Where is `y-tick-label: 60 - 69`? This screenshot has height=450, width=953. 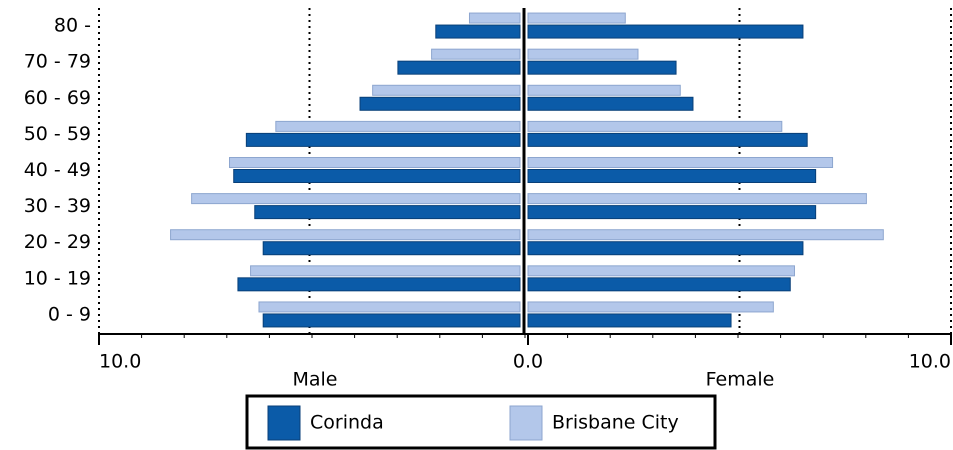
y-tick-label: 60 - 69 is located at coordinates (57, 98).